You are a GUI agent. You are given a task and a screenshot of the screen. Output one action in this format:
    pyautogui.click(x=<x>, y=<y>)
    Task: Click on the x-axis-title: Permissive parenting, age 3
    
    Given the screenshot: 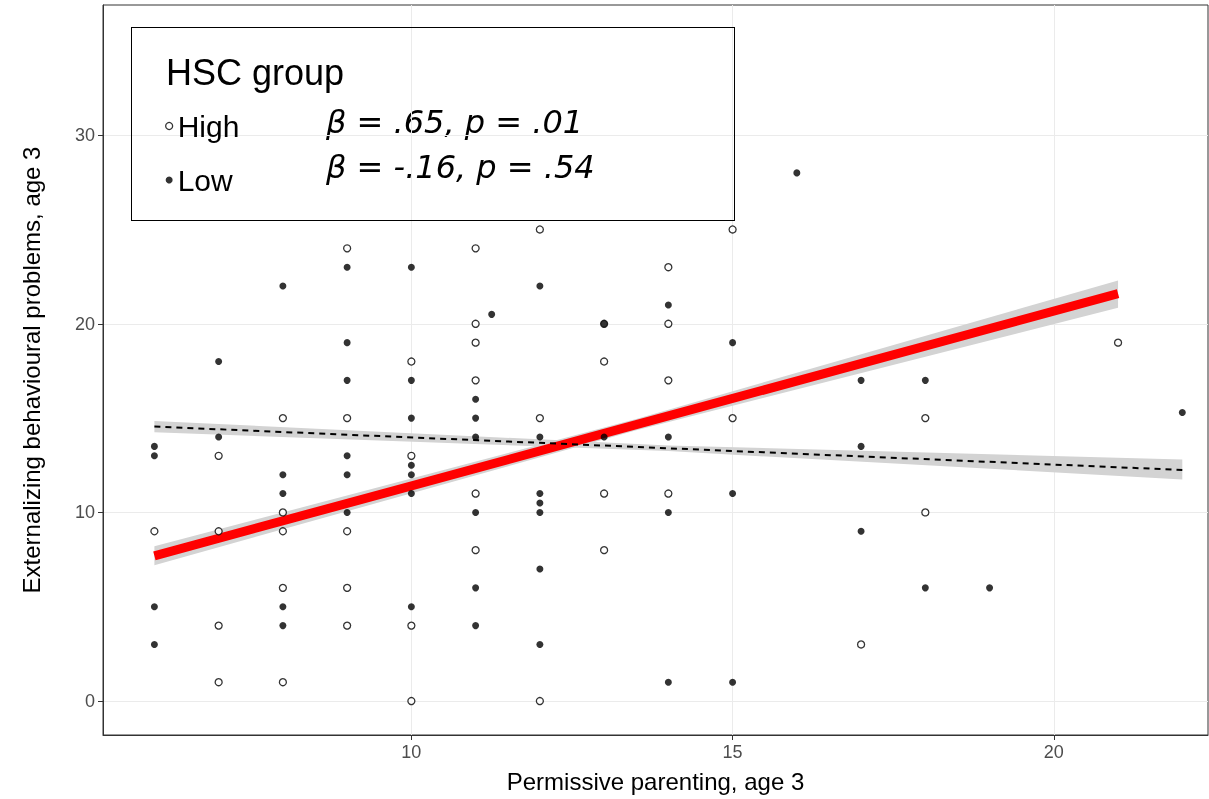 What is the action you would take?
    pyautogui.click(x=655, y=781)
    